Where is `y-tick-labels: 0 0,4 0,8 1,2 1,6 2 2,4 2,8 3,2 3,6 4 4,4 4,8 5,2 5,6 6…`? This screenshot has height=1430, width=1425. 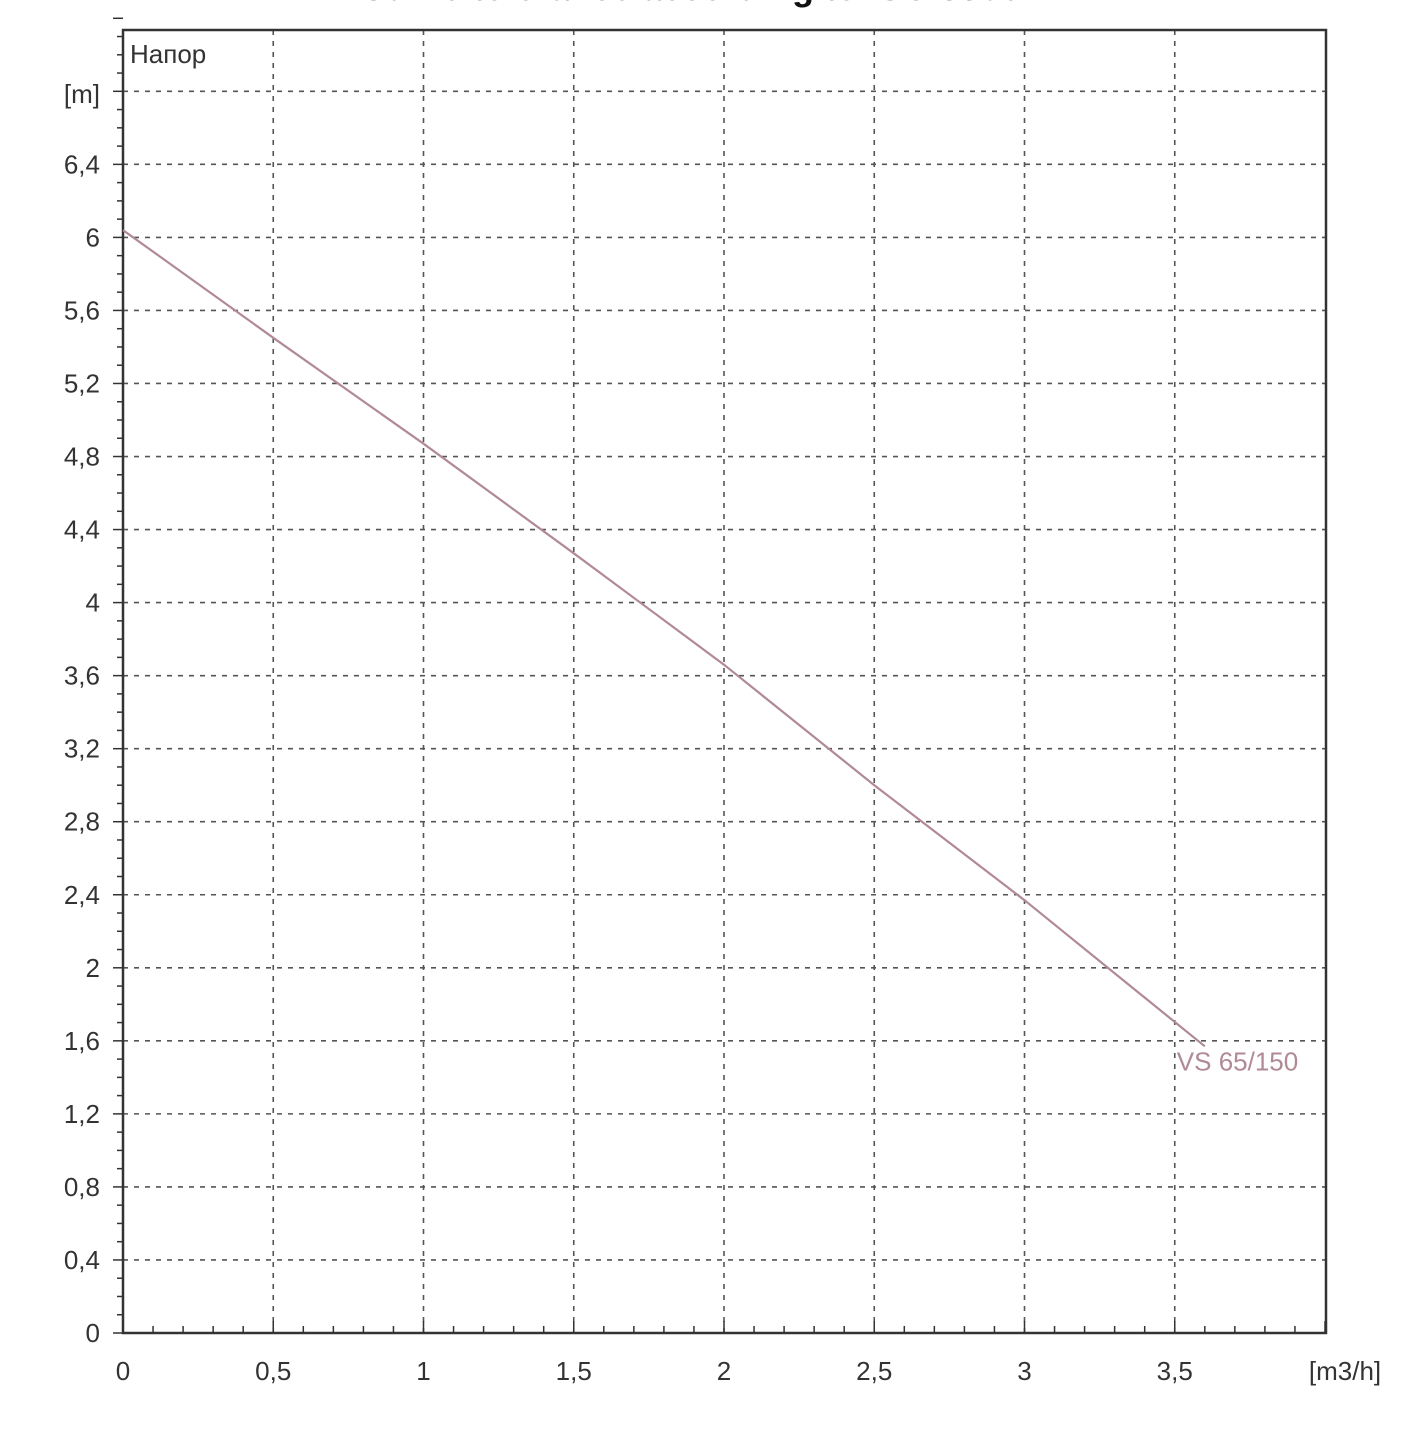
y-tick-labels: 0 0,4 0,8 1,2 1,6 2 2,4 2,8 3,2 3,6 4 4,4 4,8 5,2 5,6 6… is located at coordinates (82, 748).